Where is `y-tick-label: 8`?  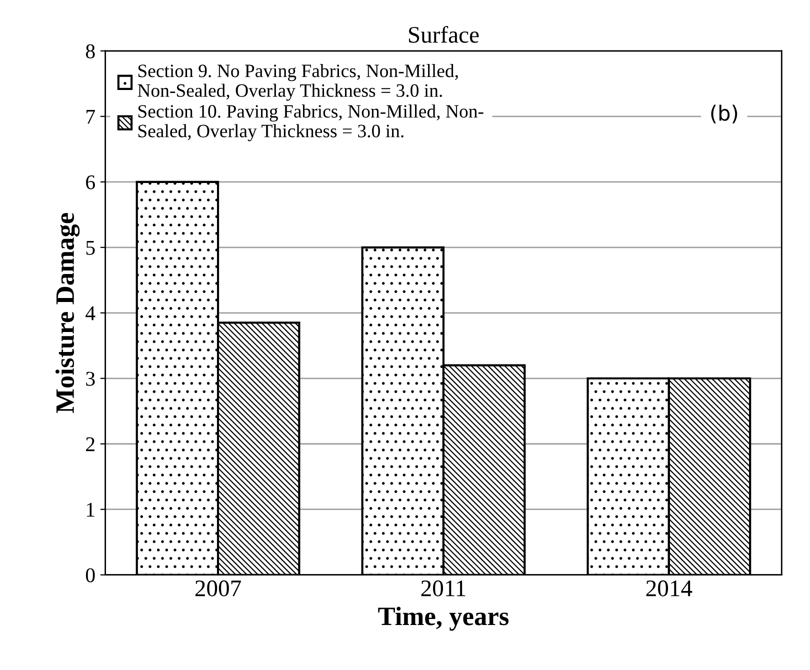 y-tick-label: 8 is located at coordinates (90, 51).